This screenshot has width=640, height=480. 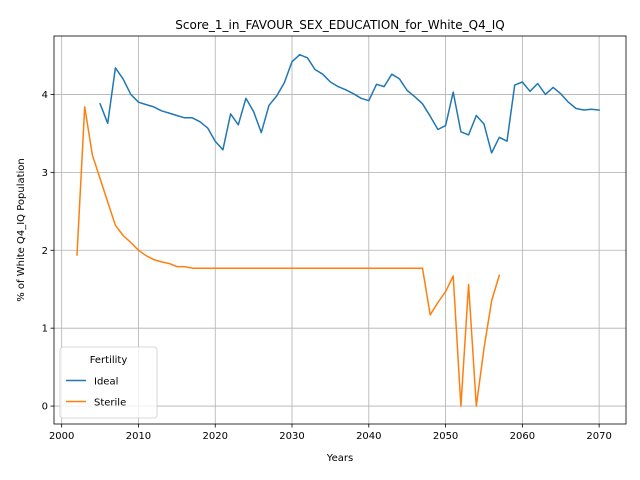 I want to click on y-tick-label: 0, so click(x=45, y=407).